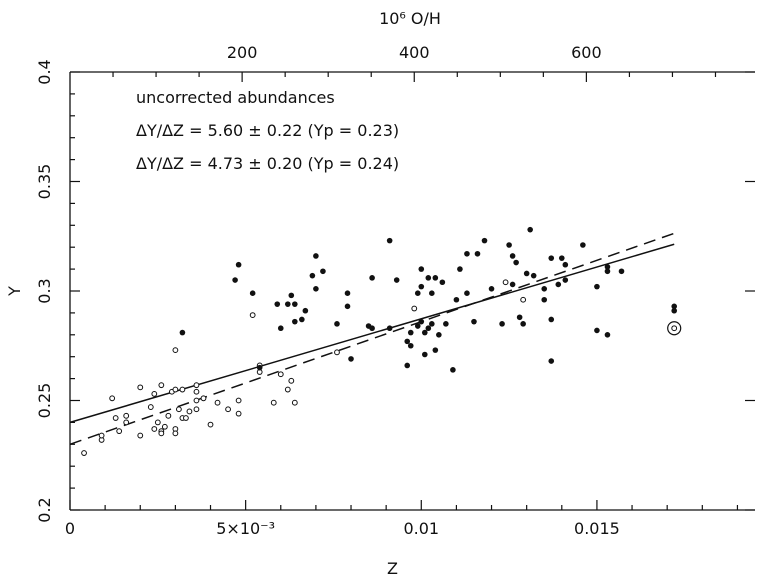 This screenshot has height=583, width=757. Describe the element at coordinates (44, 509) in the screenshot. I see `y-tick-label: 0.2` at that location.